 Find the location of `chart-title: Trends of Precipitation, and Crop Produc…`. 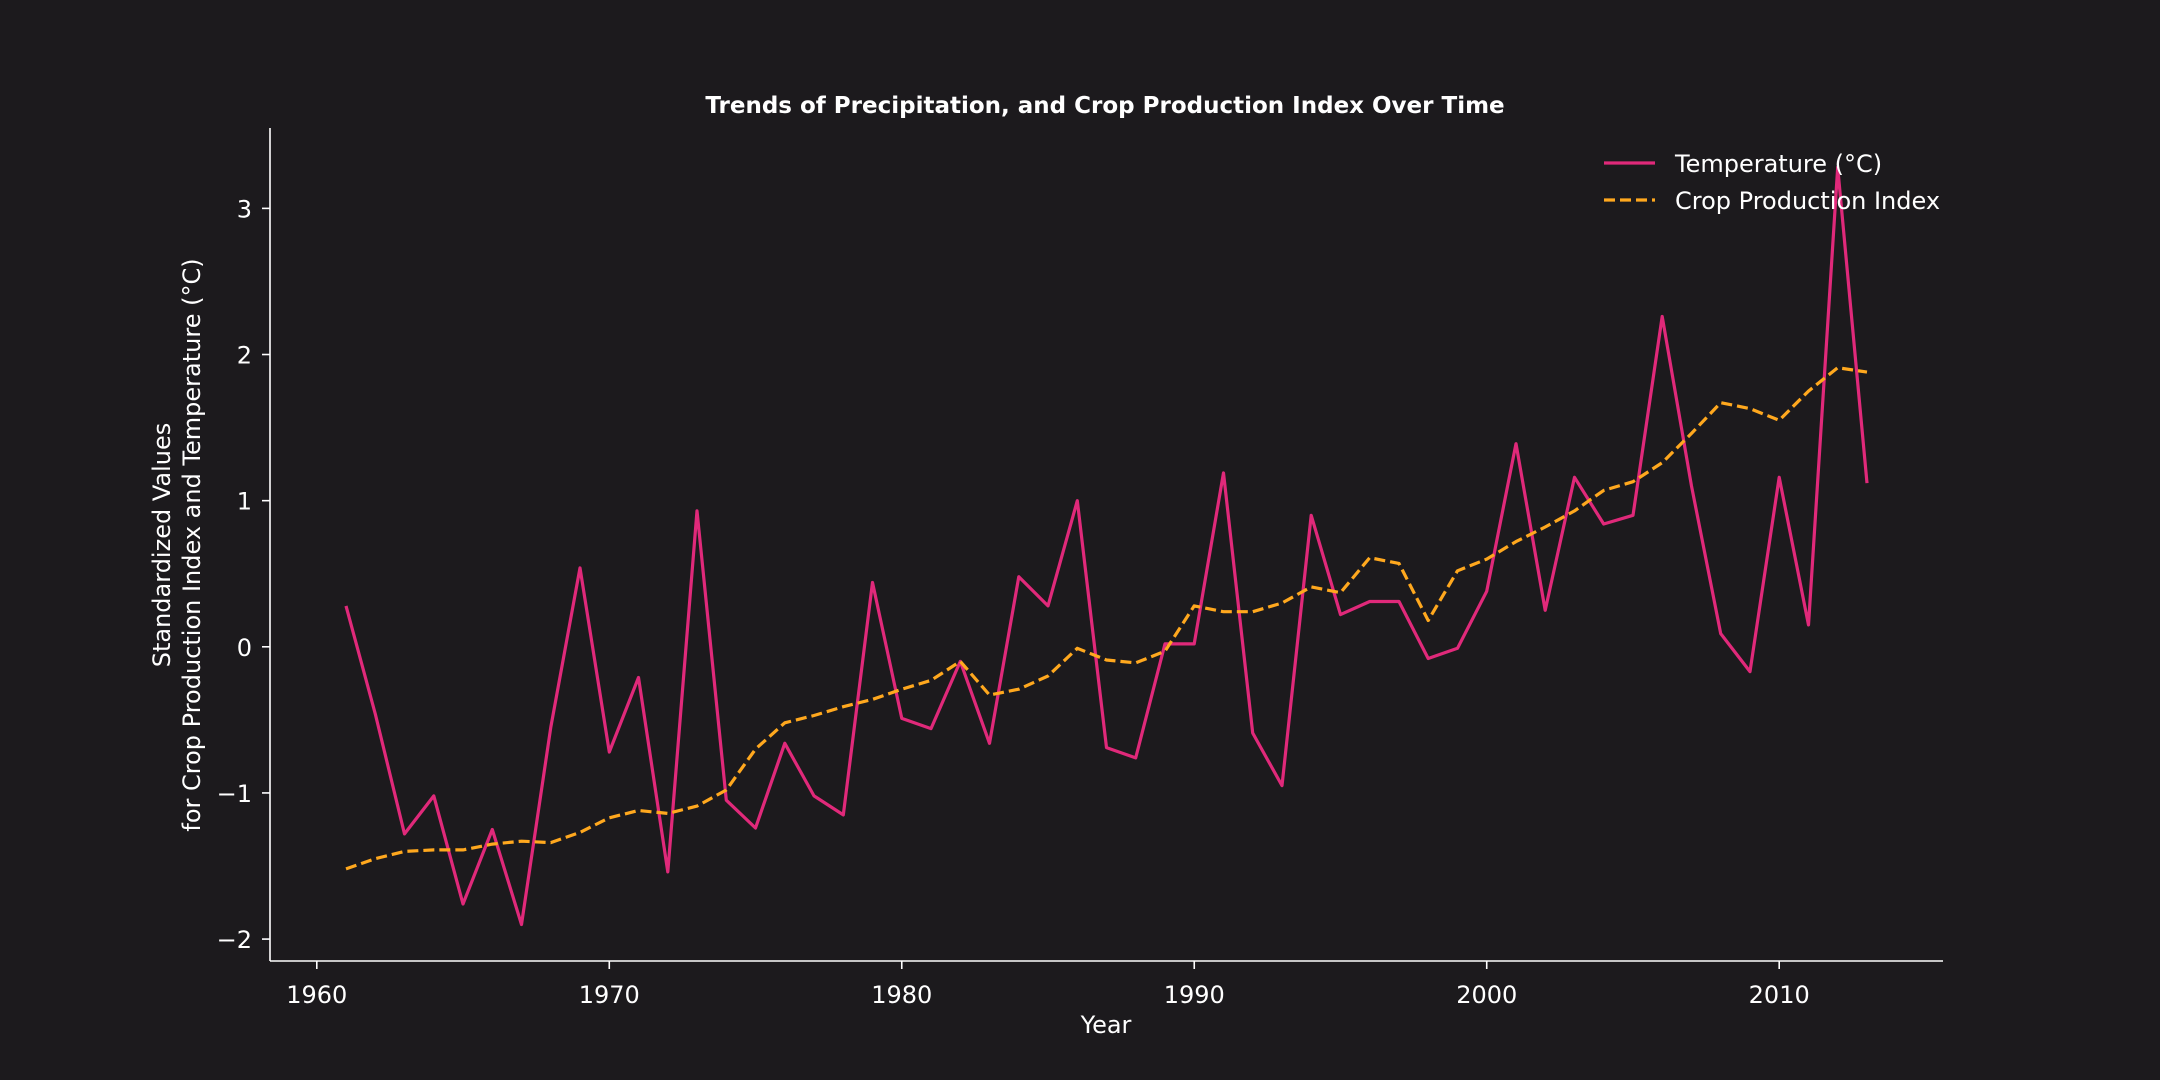

chart-title: Trends of Precipitation, and Crop Produc… is located at coordinates (1104, 106).